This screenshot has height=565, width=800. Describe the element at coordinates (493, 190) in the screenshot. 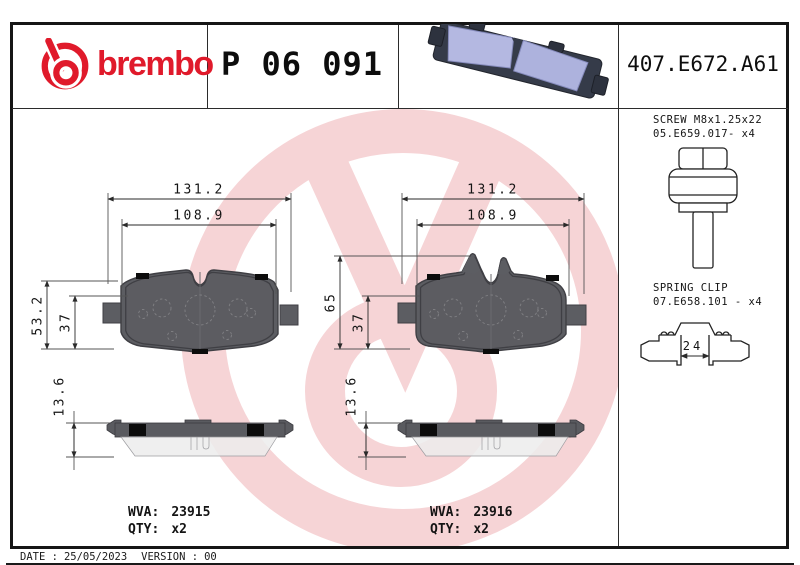

I see `dim-label-outer-width-right: 131.2` at that location.